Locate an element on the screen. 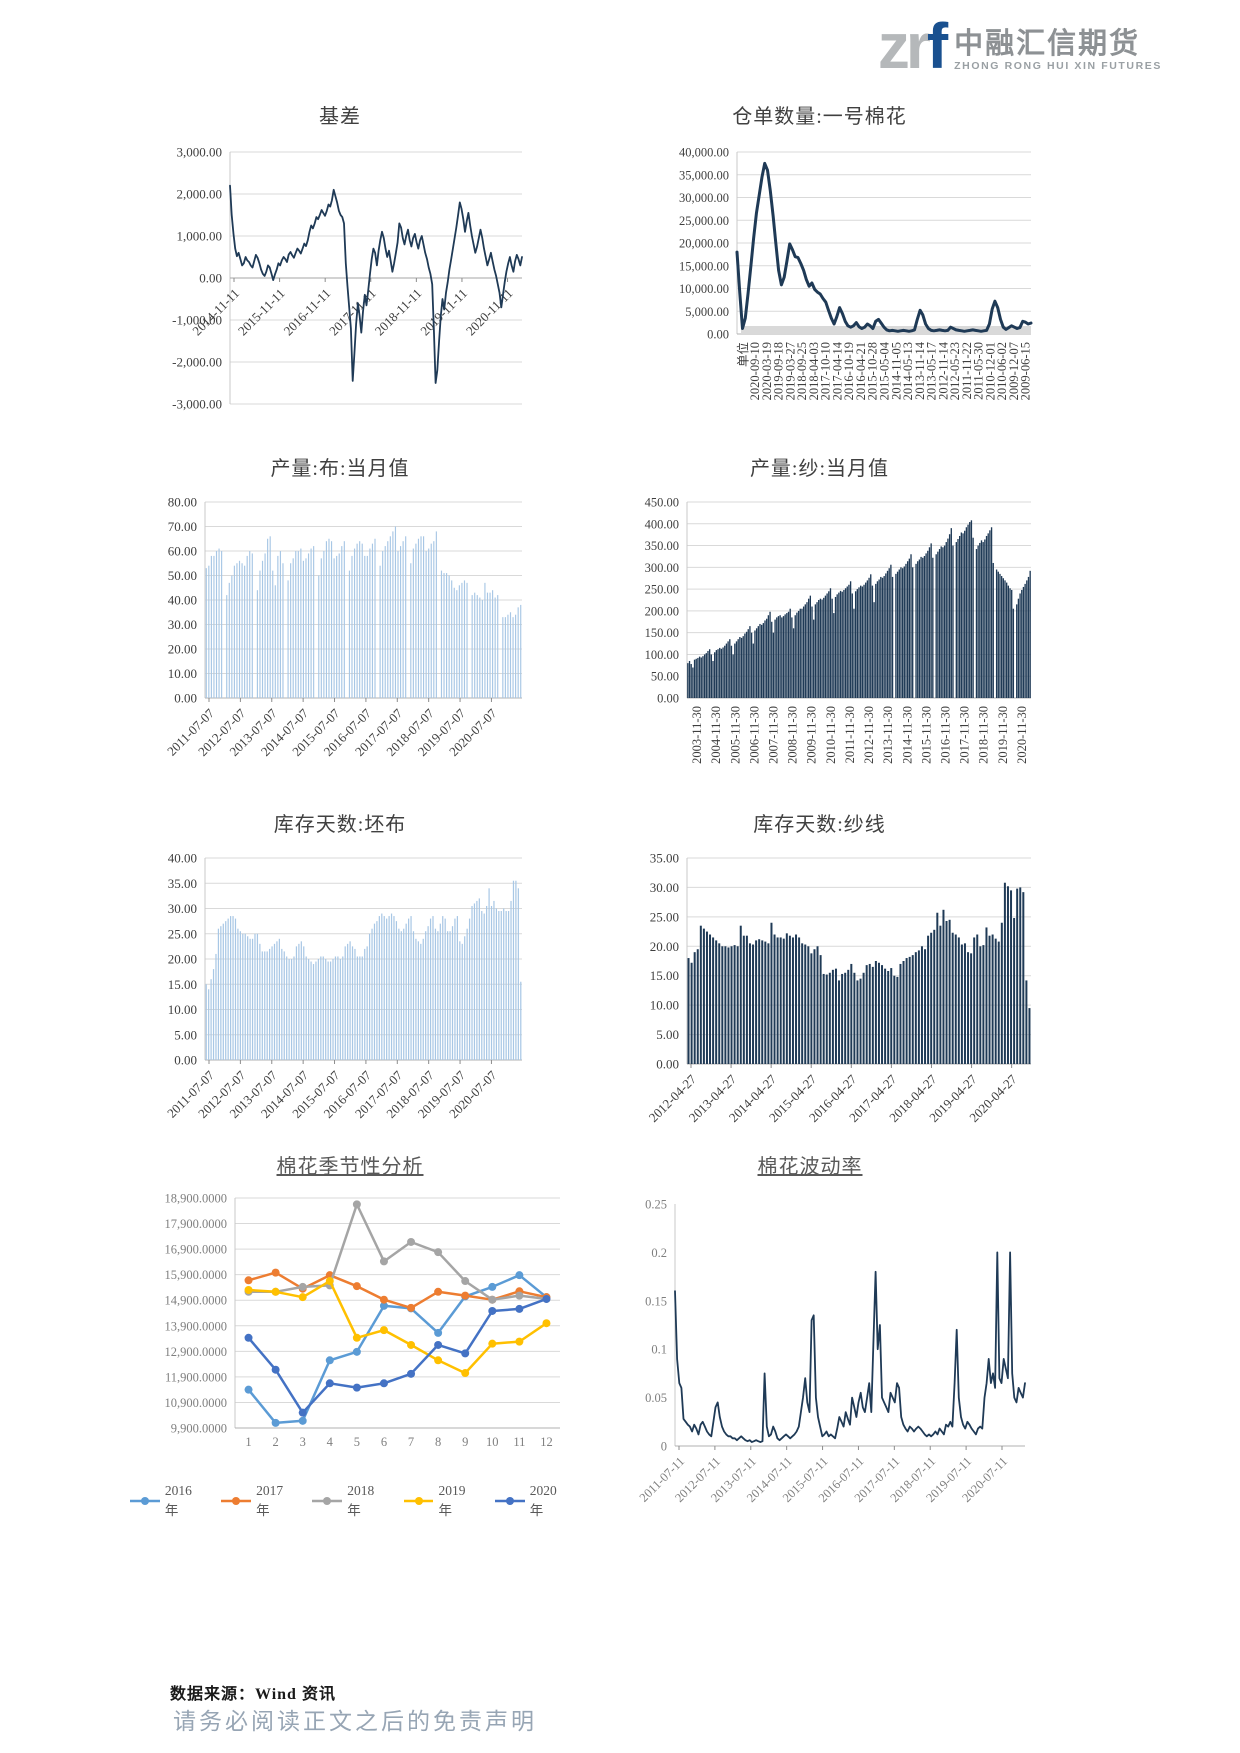 The width and height of the screenshot is (1240, 1753). svg-text: 15,000.00 is located at coordinates (704, 266).